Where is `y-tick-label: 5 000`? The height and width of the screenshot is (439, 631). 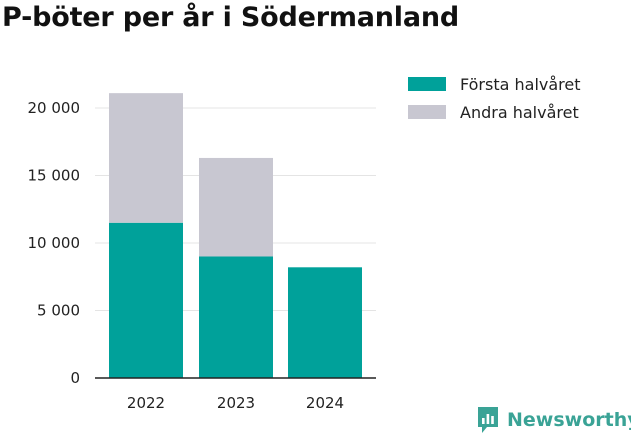 y-tick-label: 5 000 is located at coordinates (58, 311).